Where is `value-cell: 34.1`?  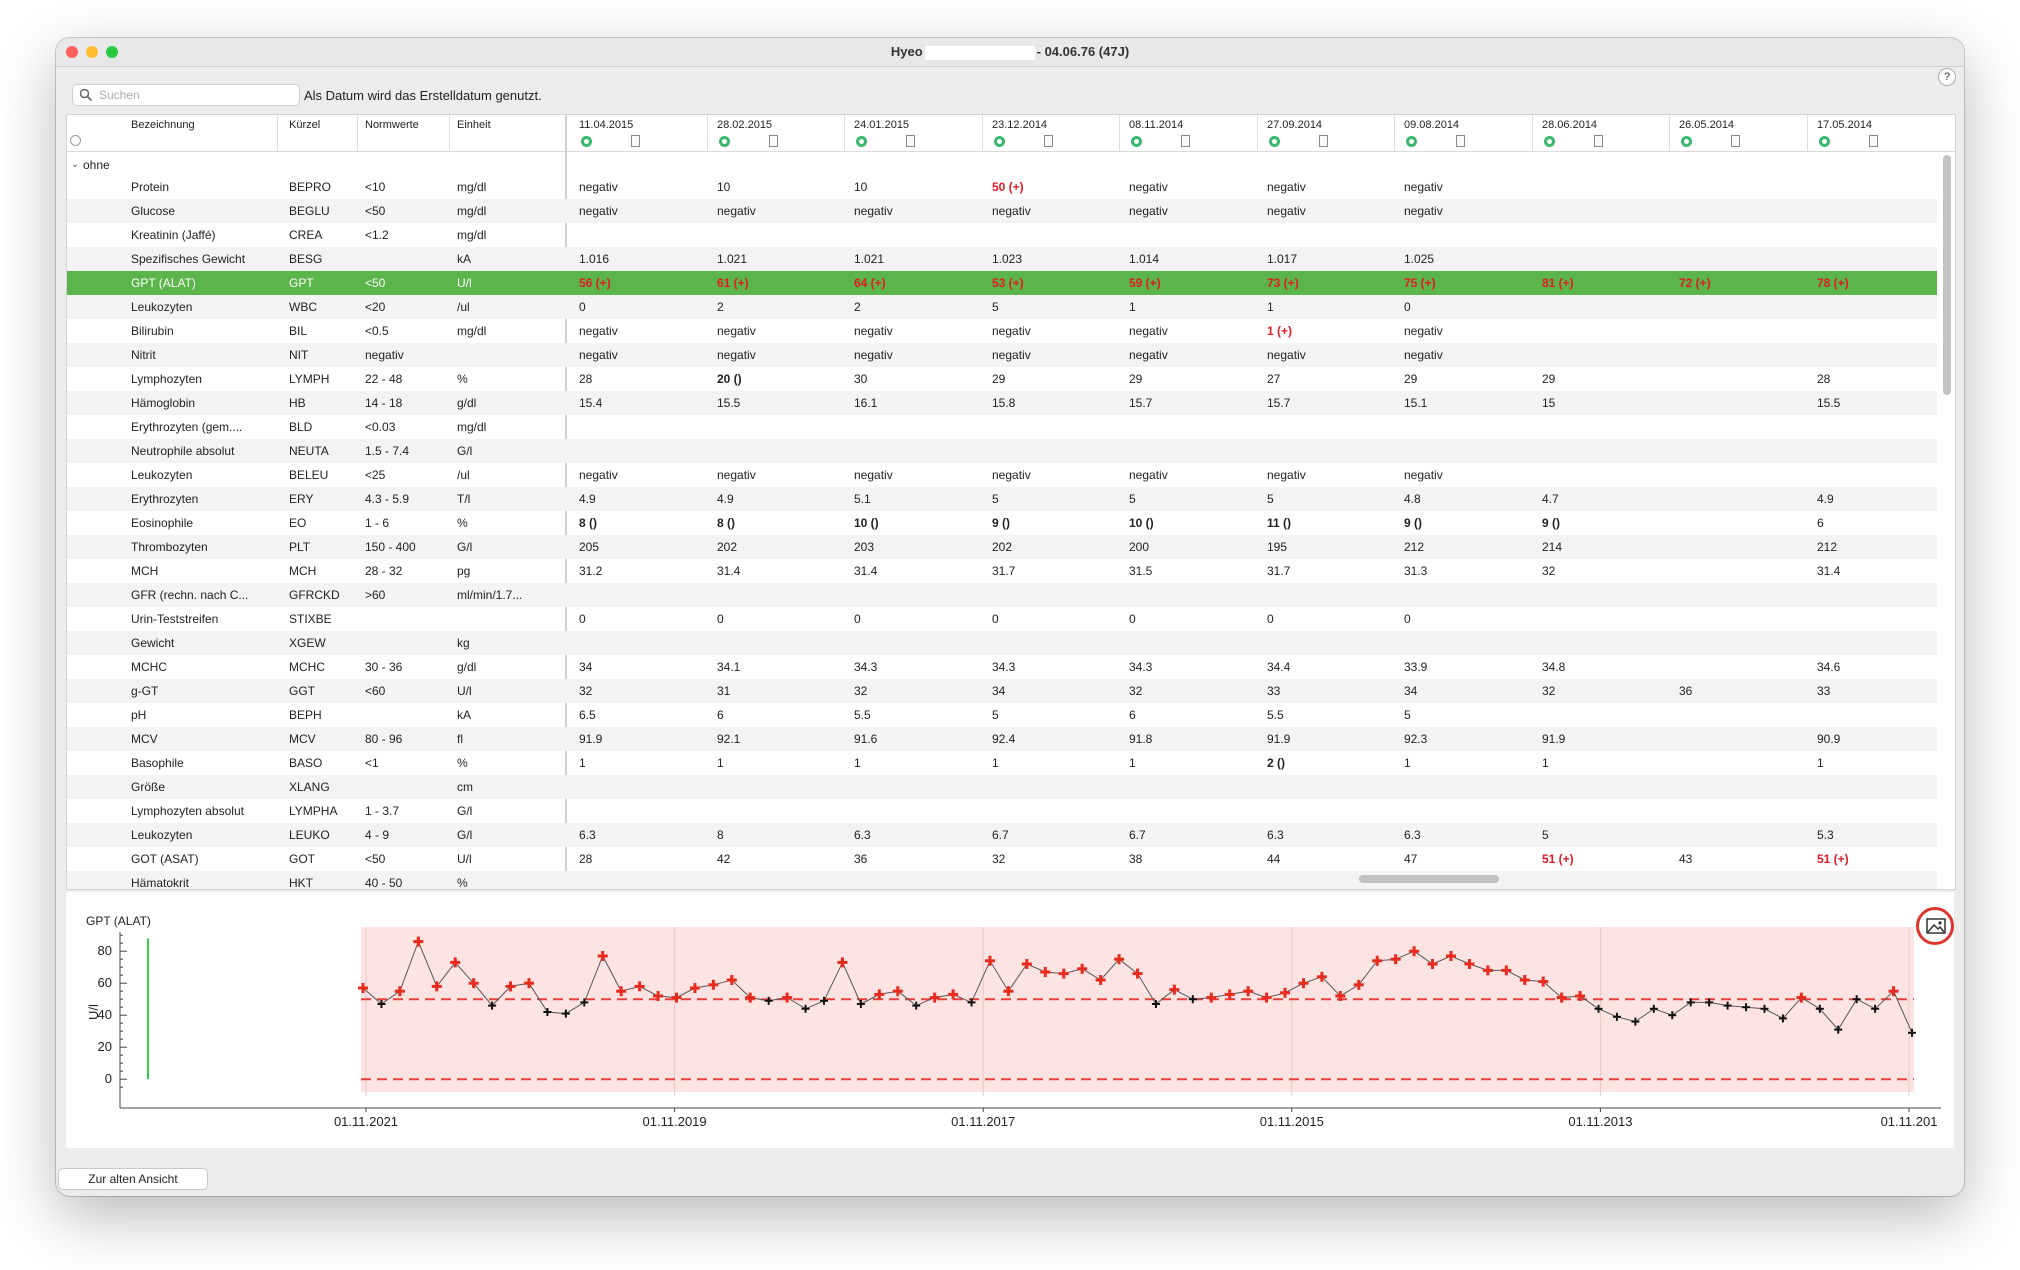
value-cell: 34.1 is located at coordinates (729, 667).